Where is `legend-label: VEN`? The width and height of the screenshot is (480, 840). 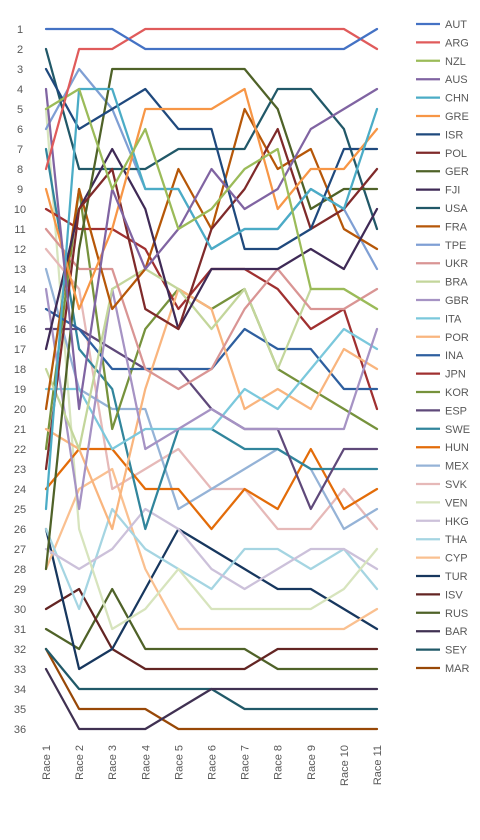 legend-label: VEN is located at coordinates (456, 503).